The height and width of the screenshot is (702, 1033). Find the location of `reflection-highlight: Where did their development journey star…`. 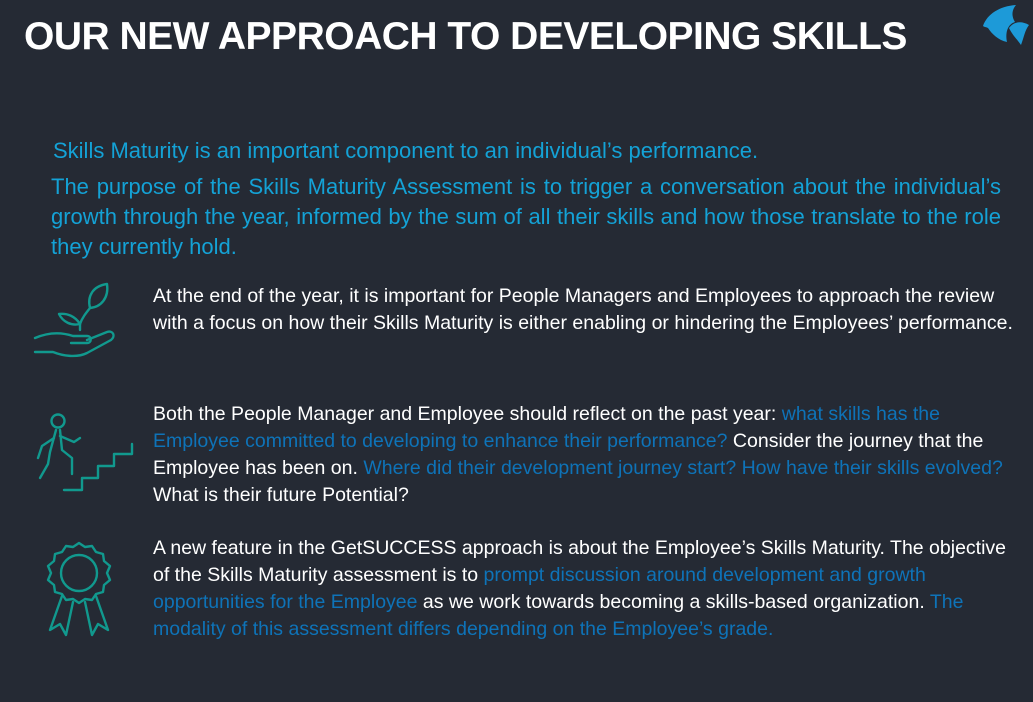

reflection-highlight: Where did their development journey star… is located at coordinates (683, 468).